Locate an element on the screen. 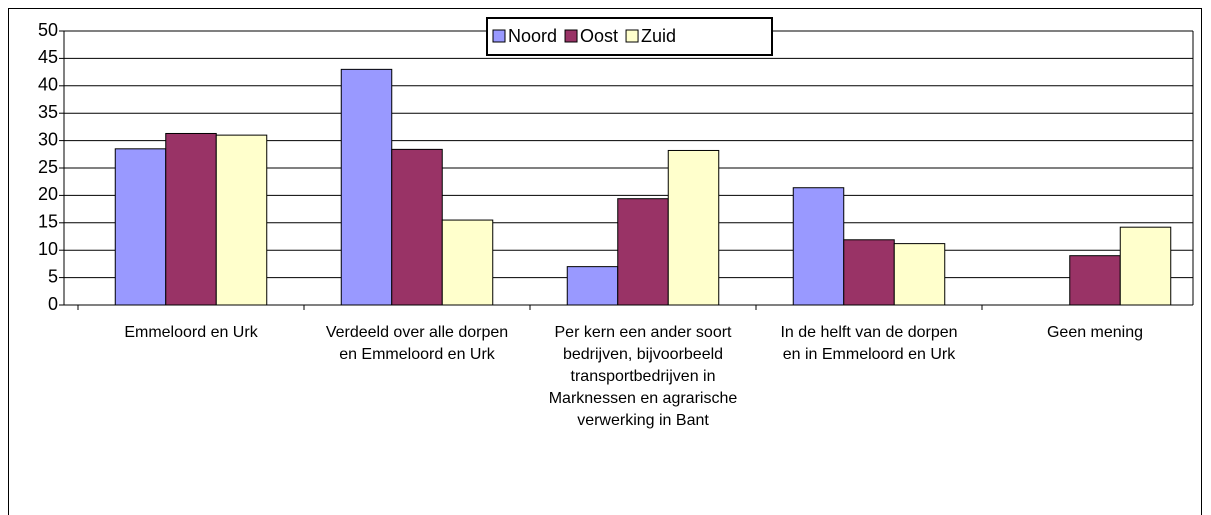 This screenshot has height=515, width=1211. y-tick-label: 35 is located at coordinates (48, 112).